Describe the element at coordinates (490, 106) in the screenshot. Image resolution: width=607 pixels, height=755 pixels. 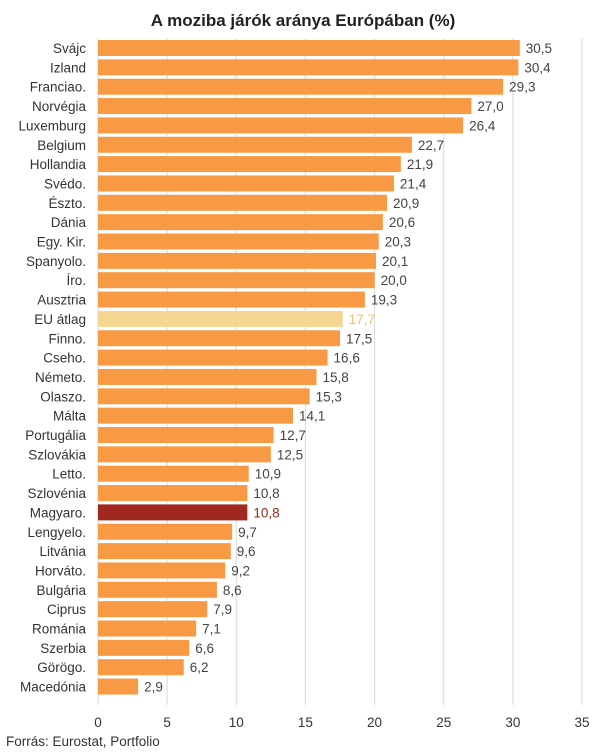
I see `value-label: 27,0` at that location.